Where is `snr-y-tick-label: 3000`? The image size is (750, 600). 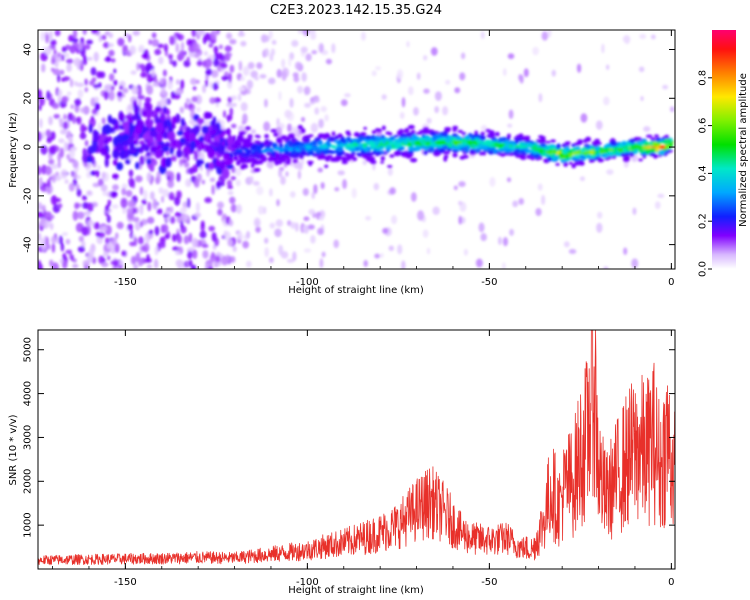
snr-y-tick-label: 3000 is located at coordinates (28, 437).